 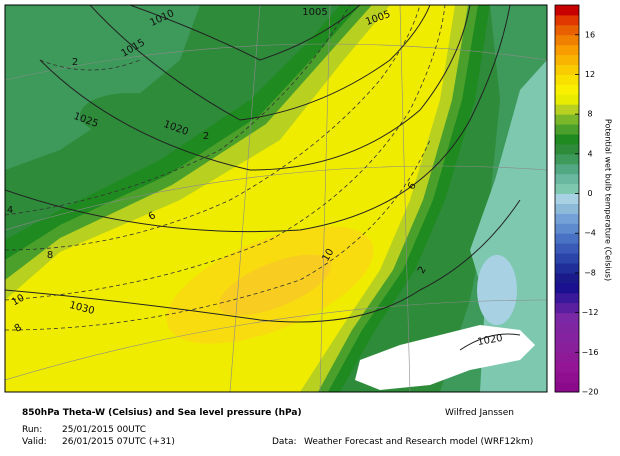 I want to click on colorbar-frame, so click(x=567, y=198).